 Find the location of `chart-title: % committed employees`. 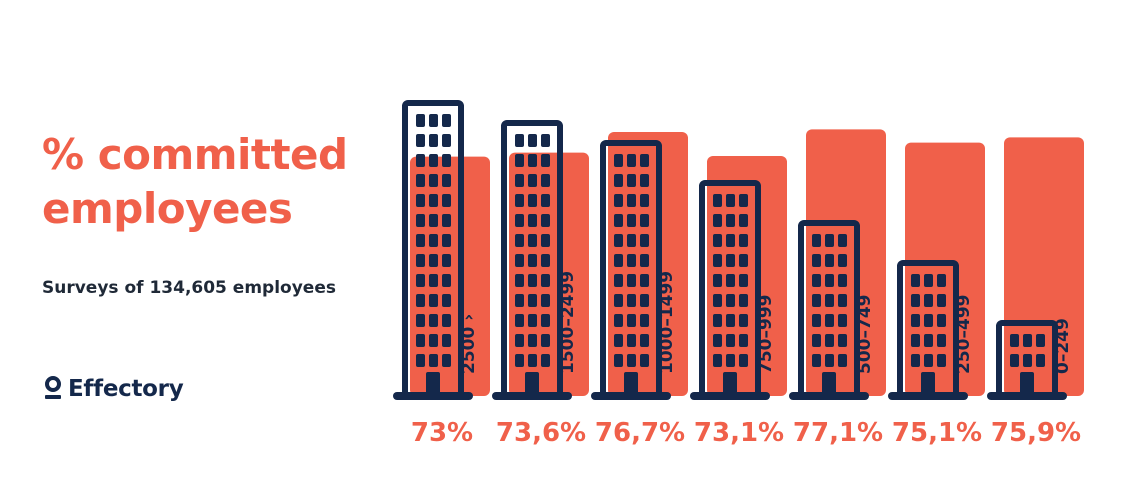

chart-title: % committed employees is located at coordinates (195, 182).